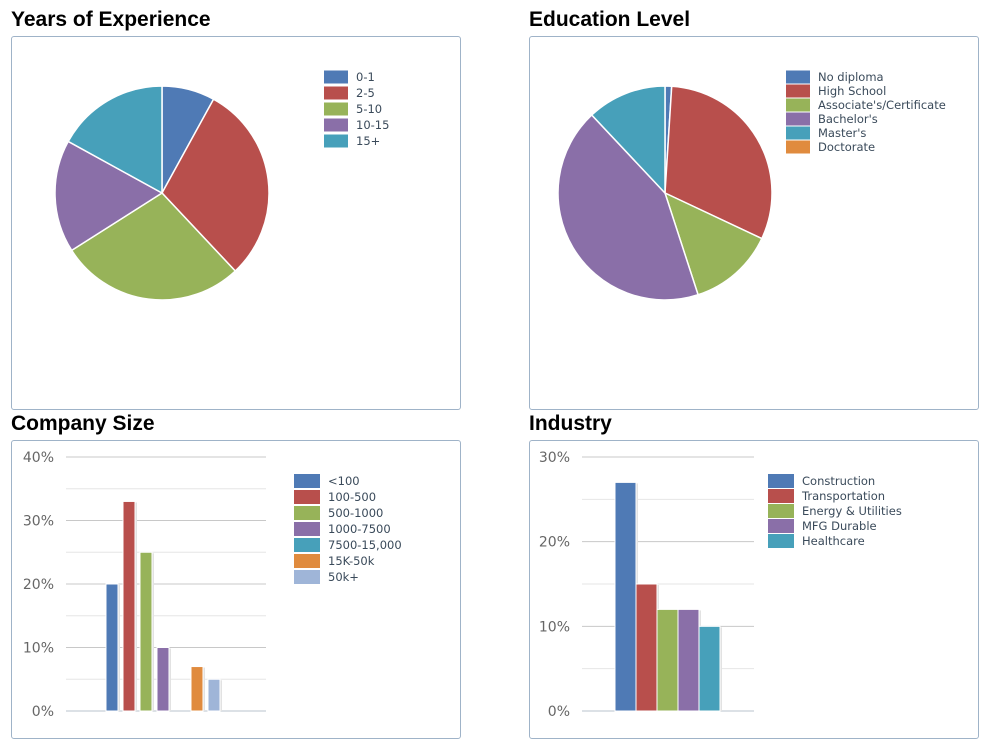 The width and height of the screenshot is (989, 748). Describe the element at coordinates (798, 91) in the screenshot. I see `education-level-legend-swatch-high-school` at that location.